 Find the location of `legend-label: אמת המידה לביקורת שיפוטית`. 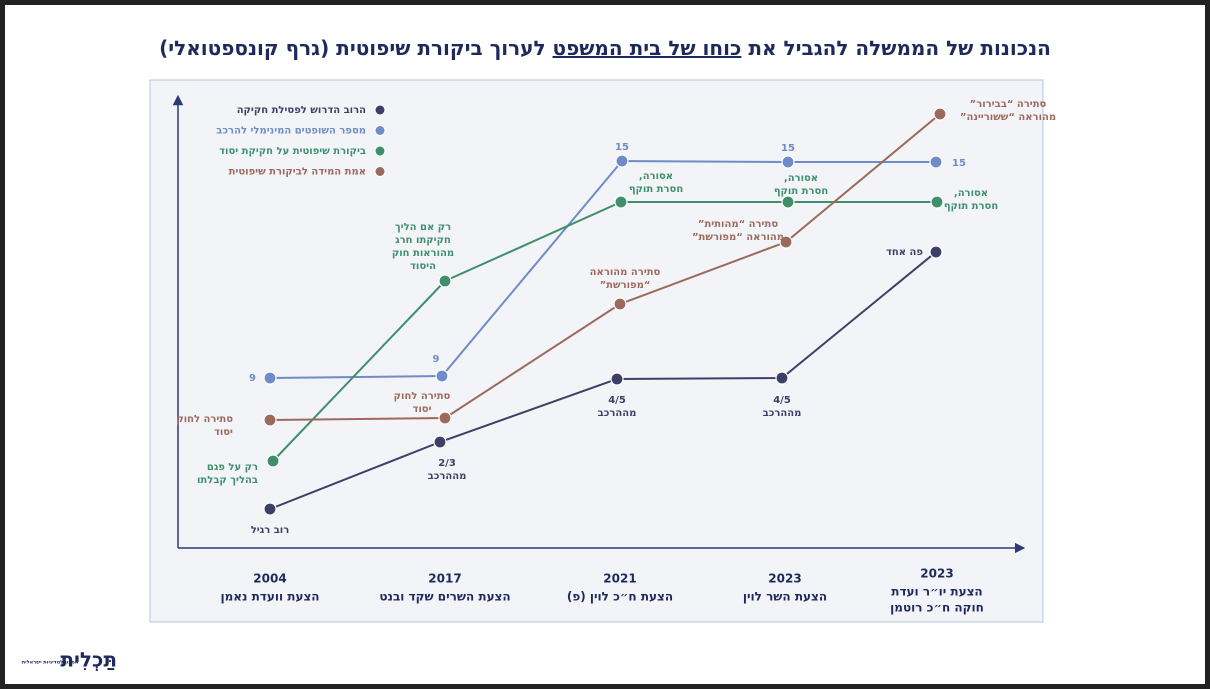

legend-label: אמת המידה לביקורת שיפוטית is located at coordinates (297, 172).